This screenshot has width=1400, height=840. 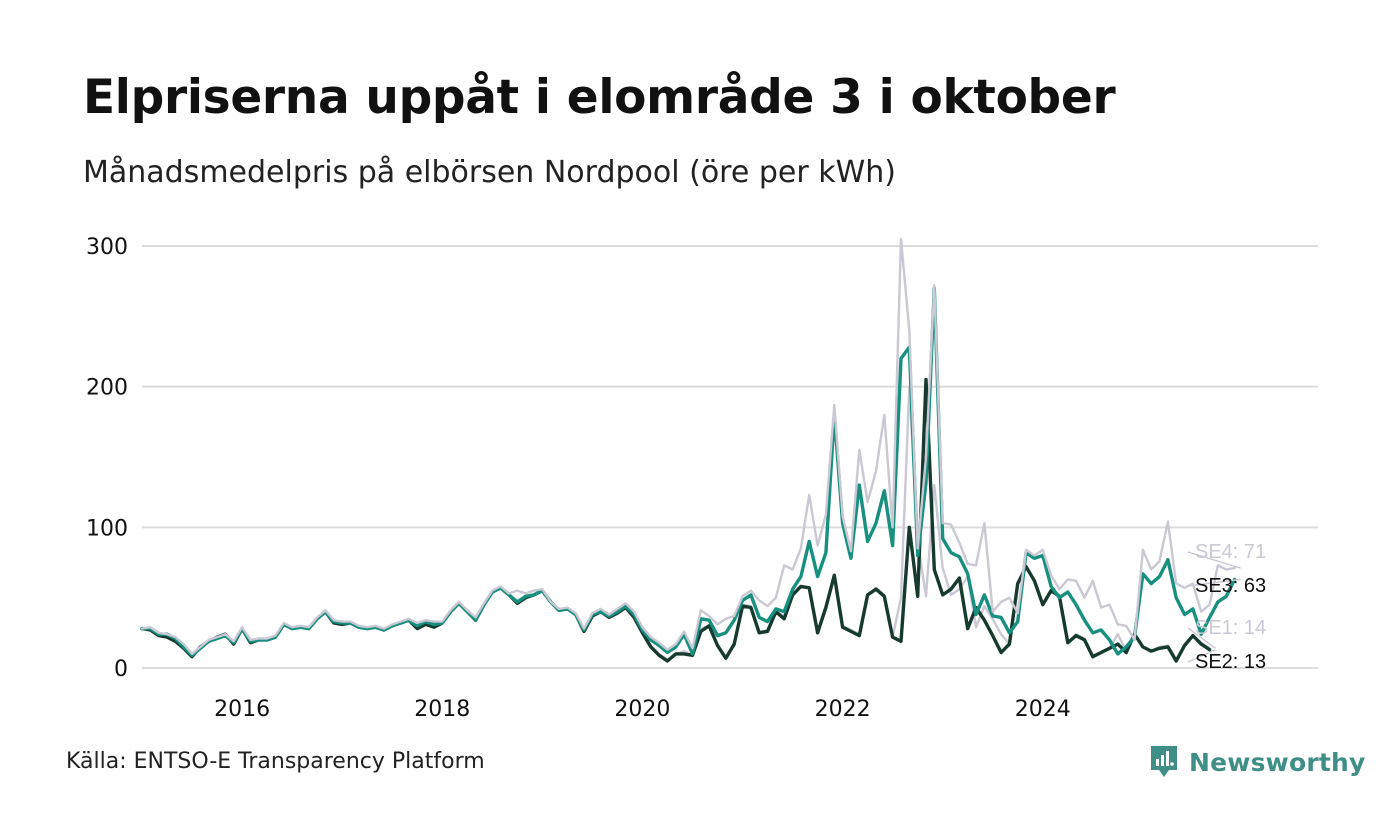 I want to click on y-tick-label: 100, so click(x=107, y=528).